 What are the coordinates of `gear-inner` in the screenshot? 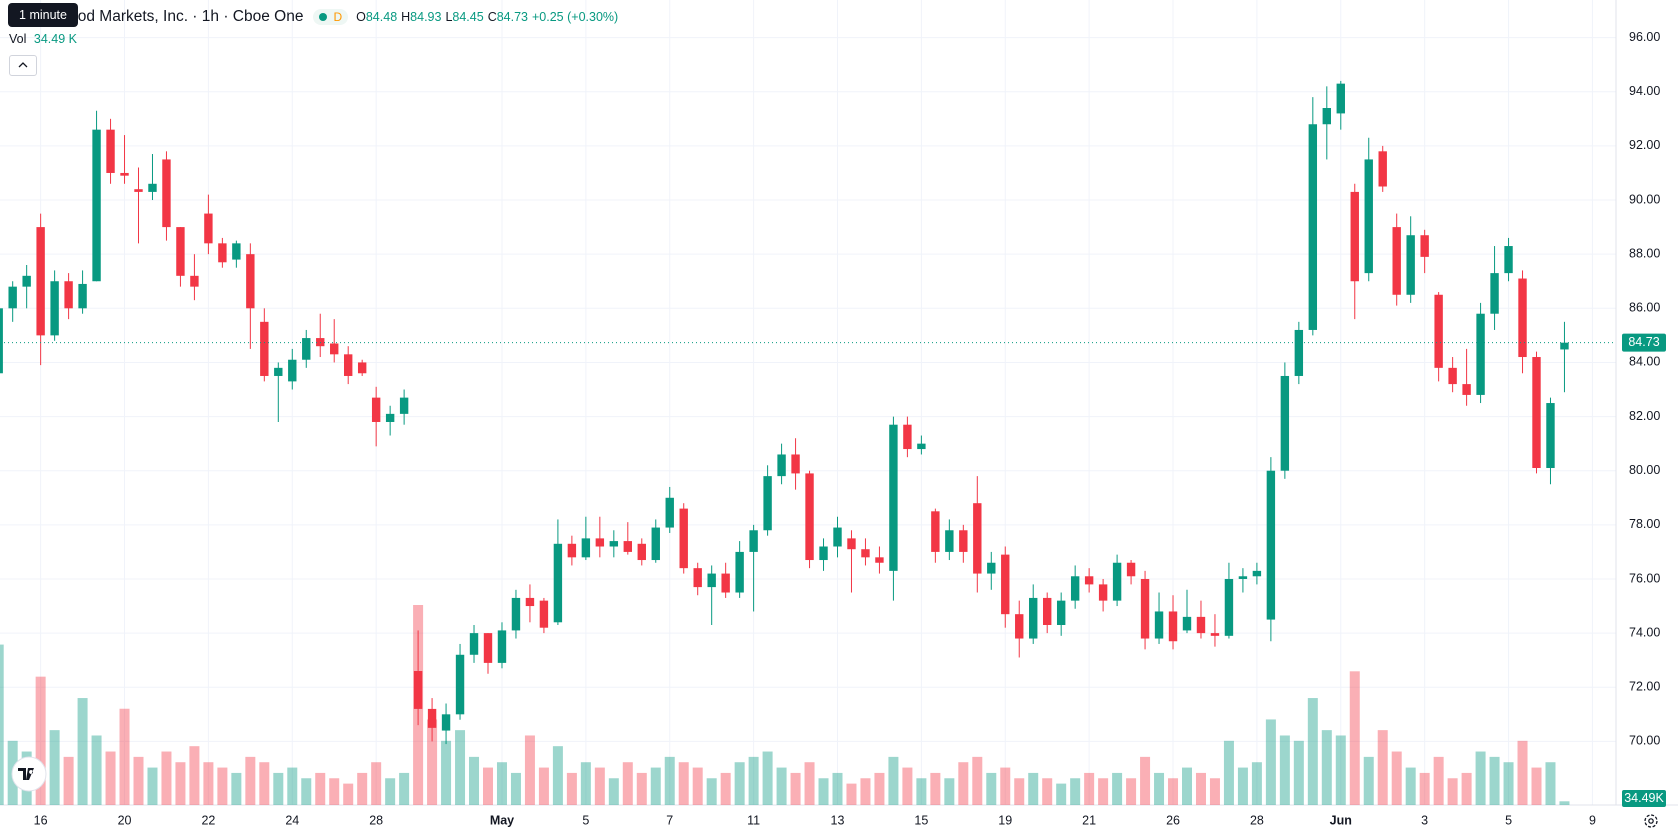 It's located at (1651, 821).